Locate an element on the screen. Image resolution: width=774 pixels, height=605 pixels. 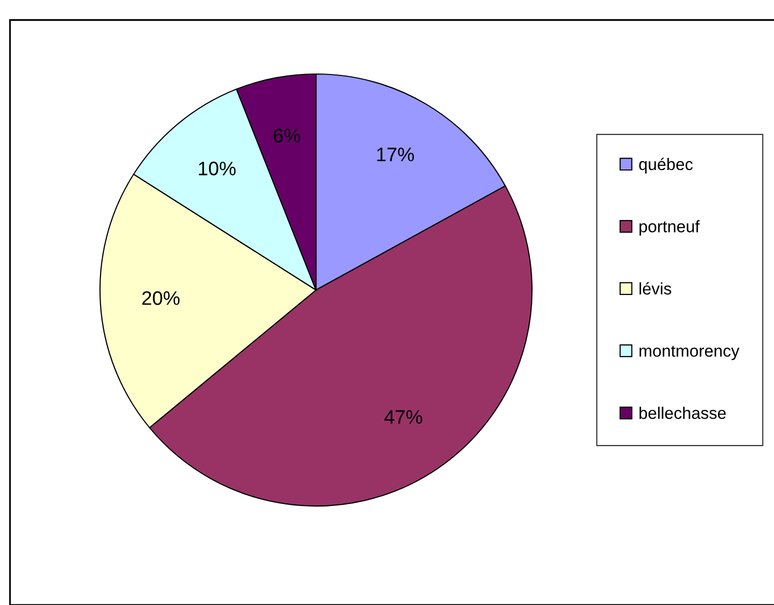
data-label: 47% is located at coordinates (403, 417).